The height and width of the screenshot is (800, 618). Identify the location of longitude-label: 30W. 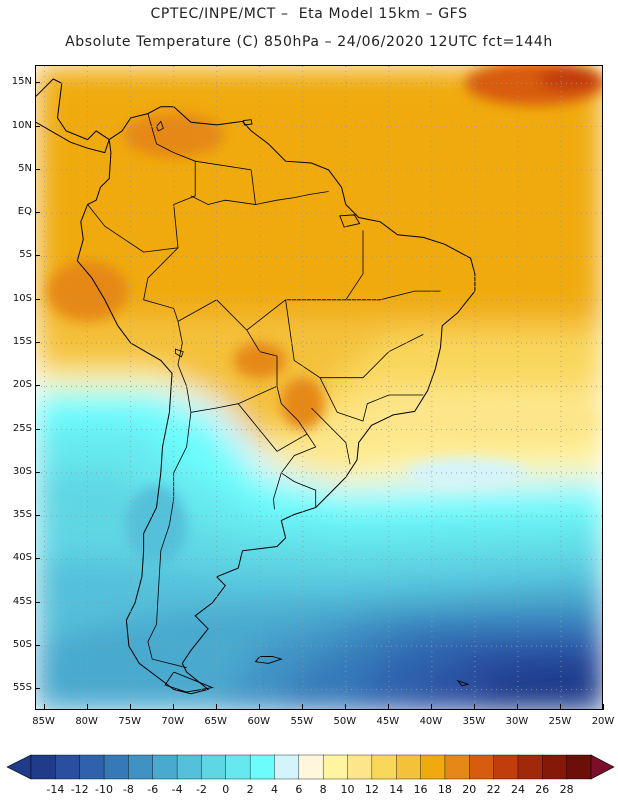
(517, 721).